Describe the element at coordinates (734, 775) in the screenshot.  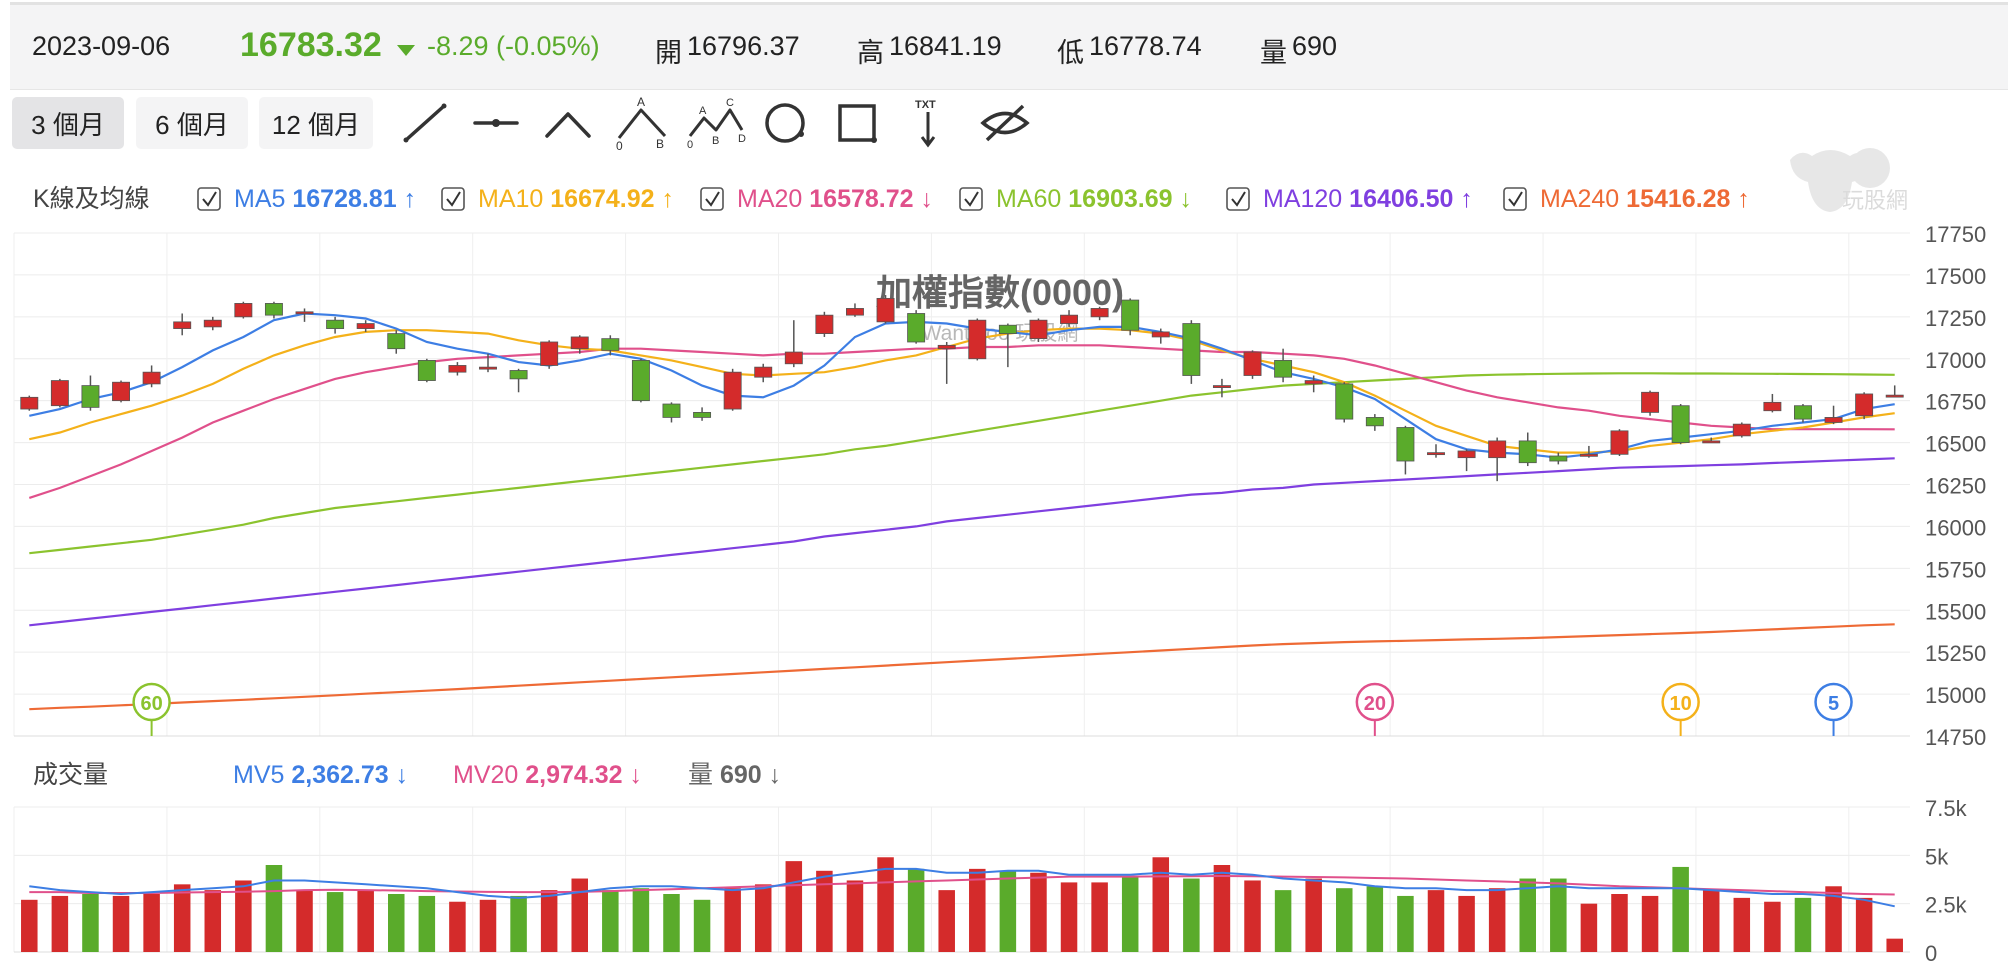
I see `mv-legend-item: 量 690 ↓` at that location.